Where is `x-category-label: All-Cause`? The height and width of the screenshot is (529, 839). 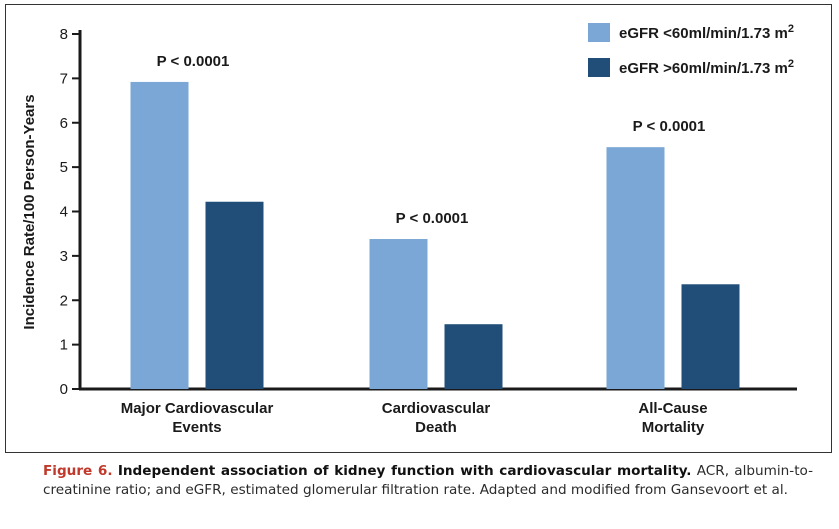
x-category-label: All-Cause is located at coordinates (672, 408).